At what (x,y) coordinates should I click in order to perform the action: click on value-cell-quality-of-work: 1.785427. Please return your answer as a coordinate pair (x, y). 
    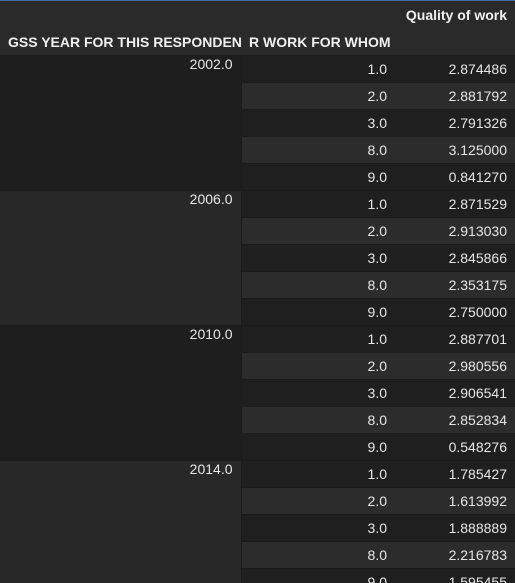
    Looking at the image, I should click on (455, 474).